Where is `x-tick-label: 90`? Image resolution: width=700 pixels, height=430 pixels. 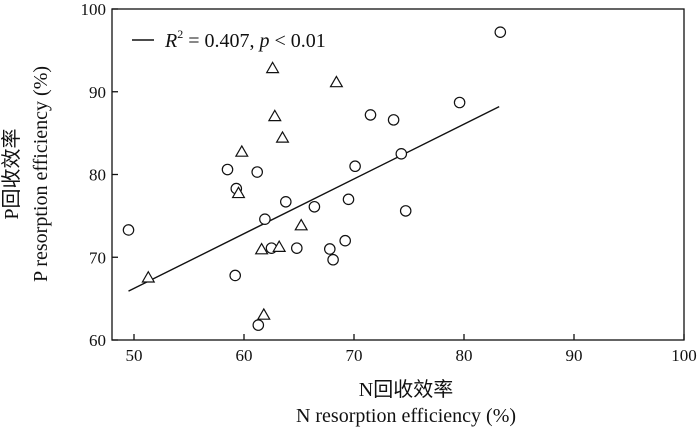
x-tick-label: 90 is located at coordinates (574, 355).